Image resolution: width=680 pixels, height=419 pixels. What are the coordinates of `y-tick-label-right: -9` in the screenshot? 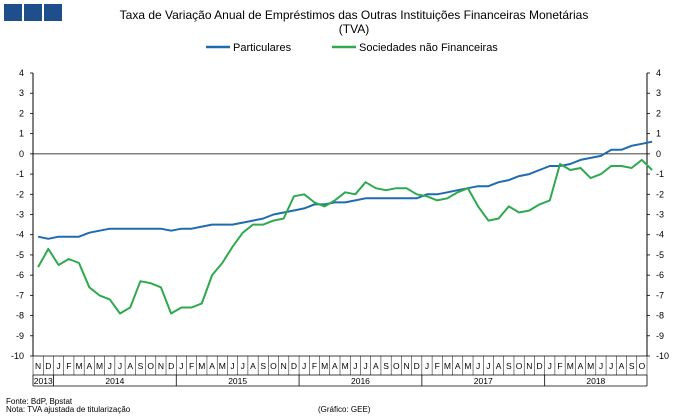 It's located at (660, 336).